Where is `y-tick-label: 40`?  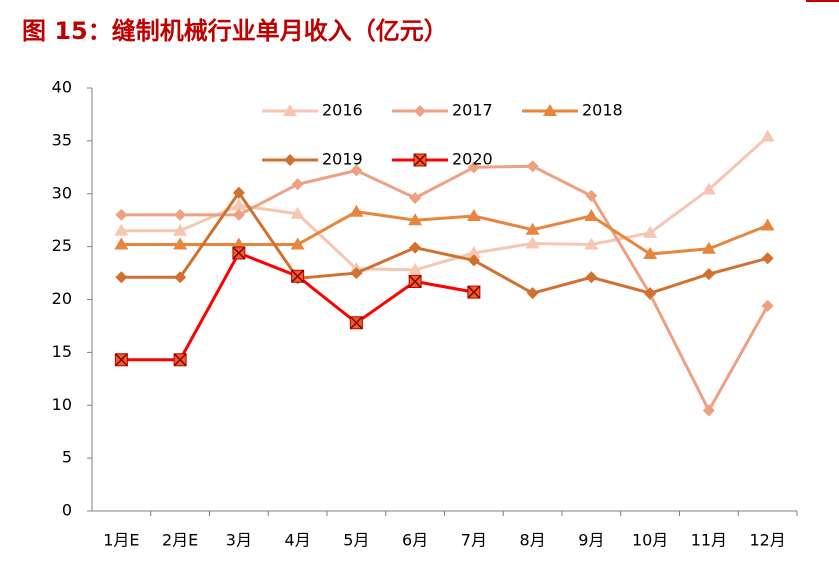 y-tick-label: 40 is located at coordinates (62, 87).